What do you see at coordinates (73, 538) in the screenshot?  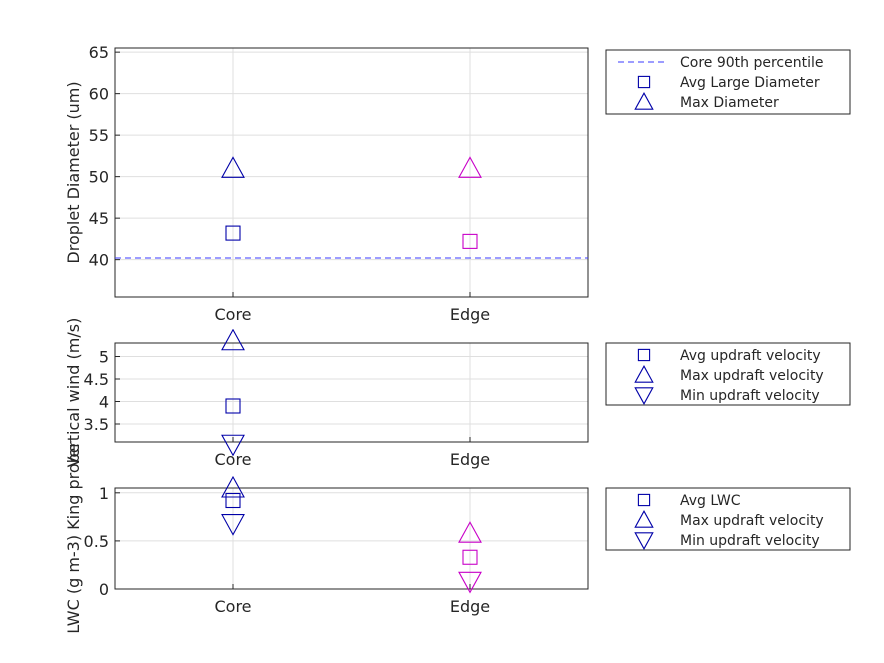 I see `y-axis-label: LWC (g m-3) King probe` at bounding box center [73, 538].